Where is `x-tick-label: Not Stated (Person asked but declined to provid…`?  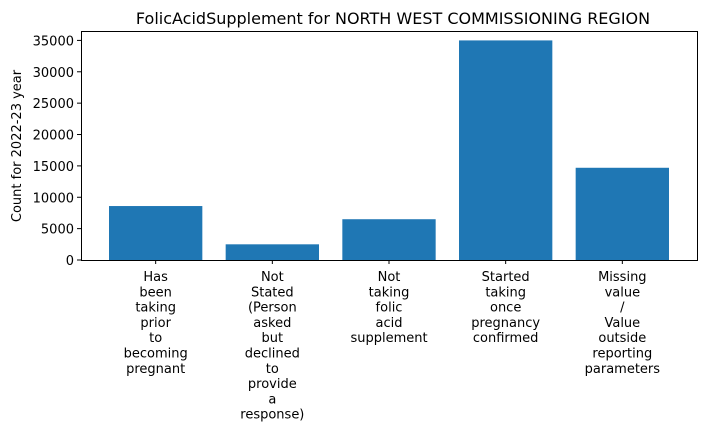
x-tick-label: Not Stated (Person asked but declined to provid… is located at coordinates (272, 346).